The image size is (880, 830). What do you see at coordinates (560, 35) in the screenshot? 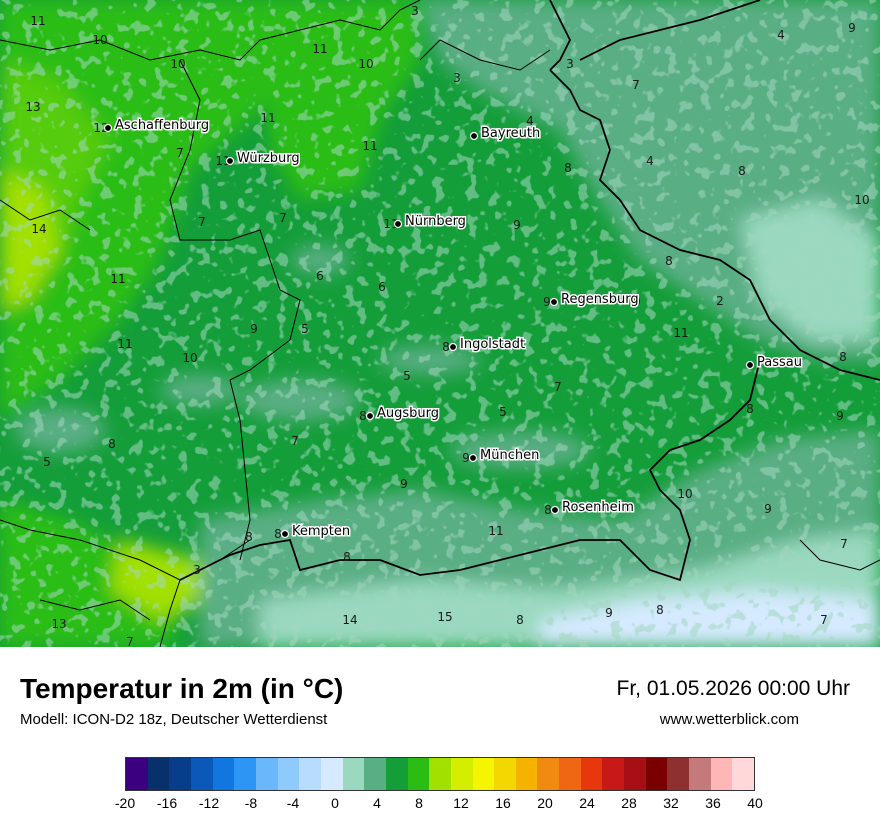
I see `country-border` at bounding box center [560, 35].